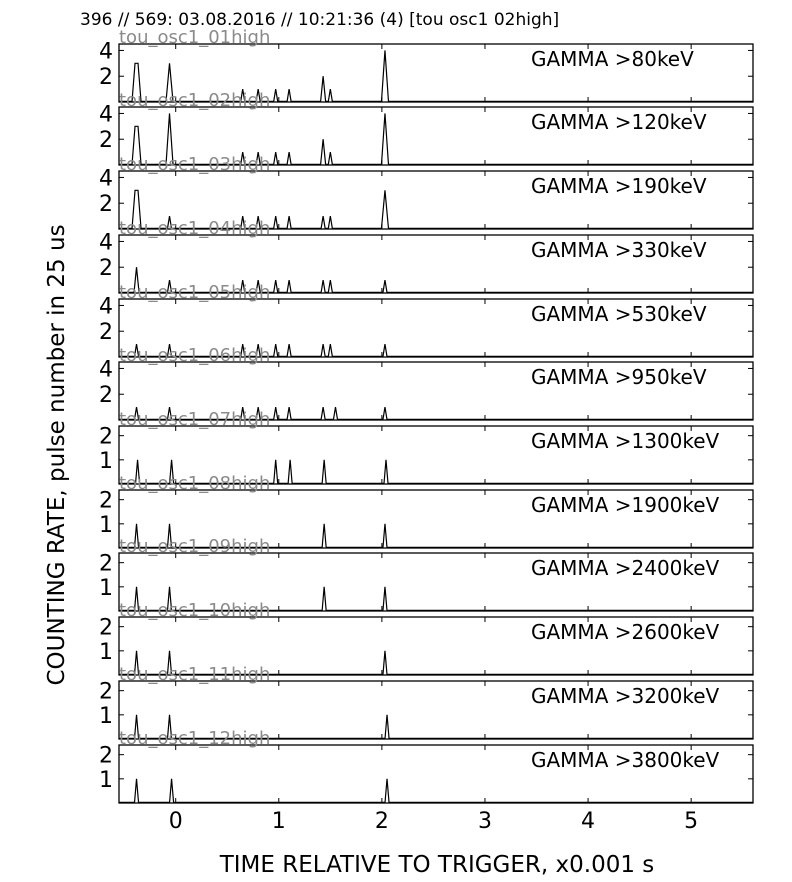 The height and width of the screenshot is (882, 792). Describe the element at coordinates (194, 292) in the screenshot. I see `panel-trace-name: tou_osc1_05high` at that location.